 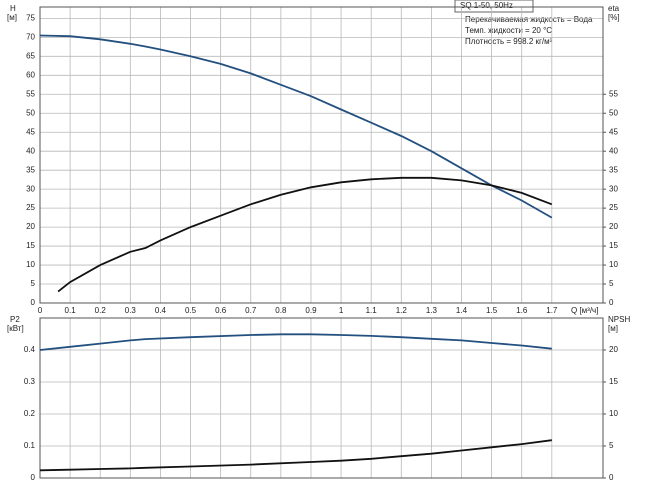 I want to click on y-tick-label: 60, so click(x=30, y=74).